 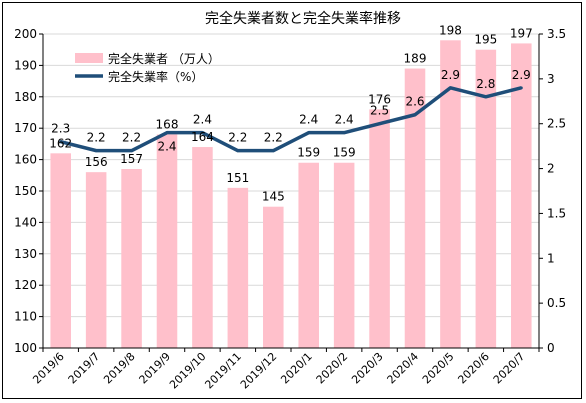 I want to click on y-left-tick-label: 120, so click(x=25, y=285).